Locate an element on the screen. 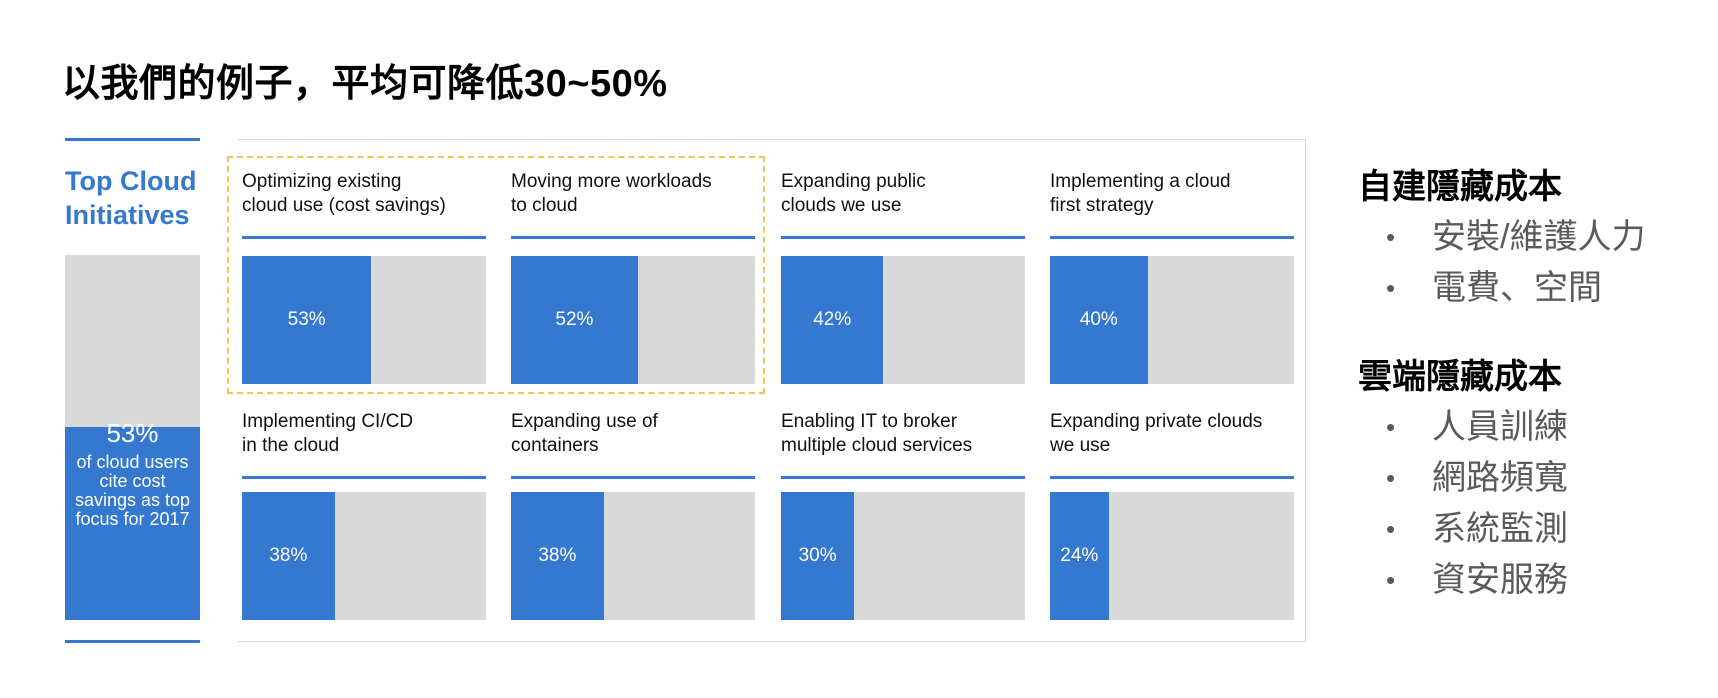 This screenshot has height=698, width=1718. bar-track: 24% is located at coordinates (1172, 556).